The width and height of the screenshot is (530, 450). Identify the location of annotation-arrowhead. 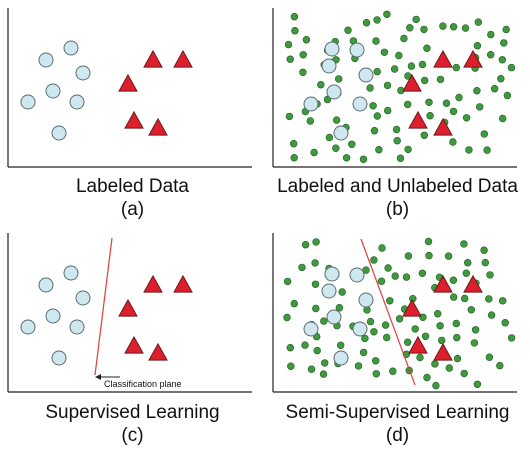
(98, 377).